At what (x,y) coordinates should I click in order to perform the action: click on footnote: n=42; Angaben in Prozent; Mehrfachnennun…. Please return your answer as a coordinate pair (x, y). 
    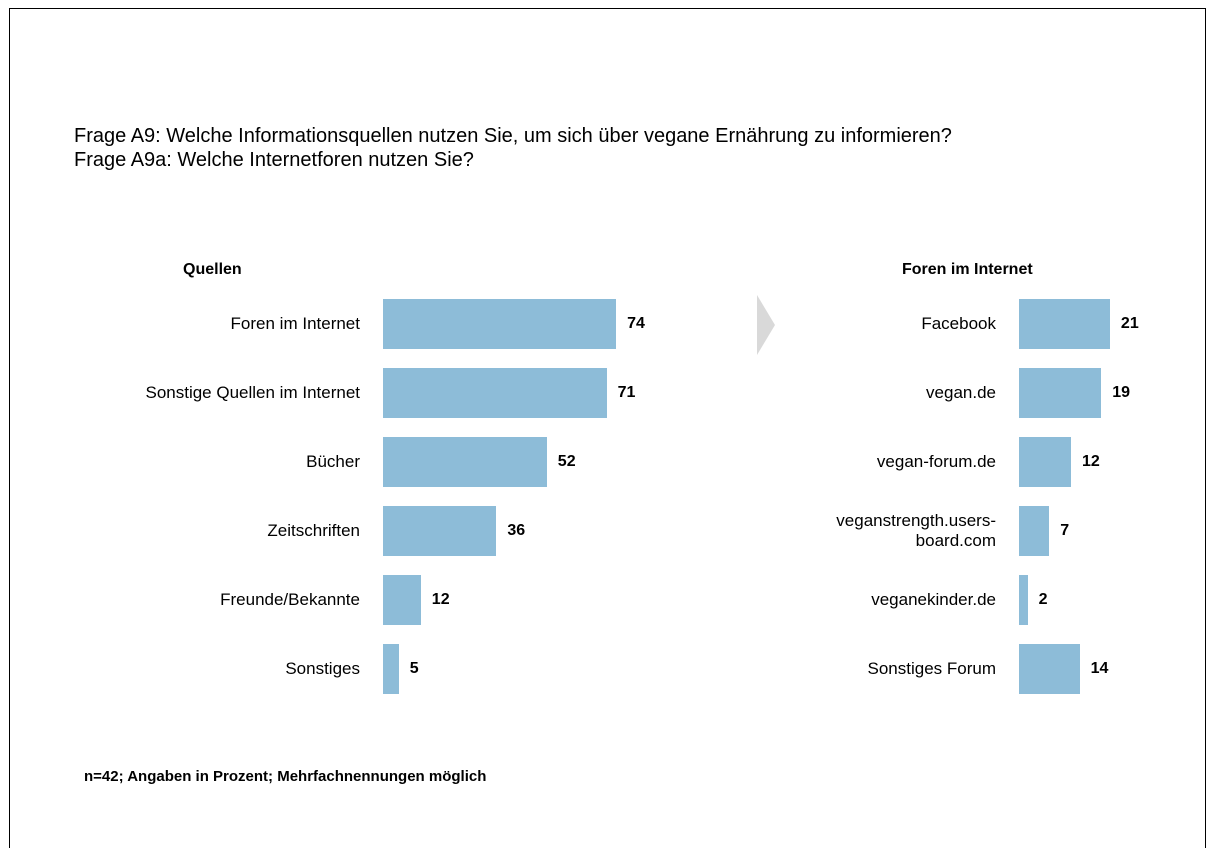
    Looking at the image, I should click on (285, 776).